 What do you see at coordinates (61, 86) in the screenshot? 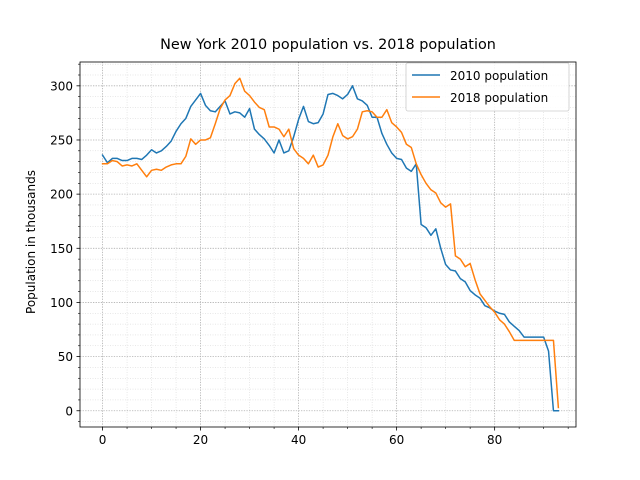
I see `y-tick-label: 300` at bounding box center [61, 86].